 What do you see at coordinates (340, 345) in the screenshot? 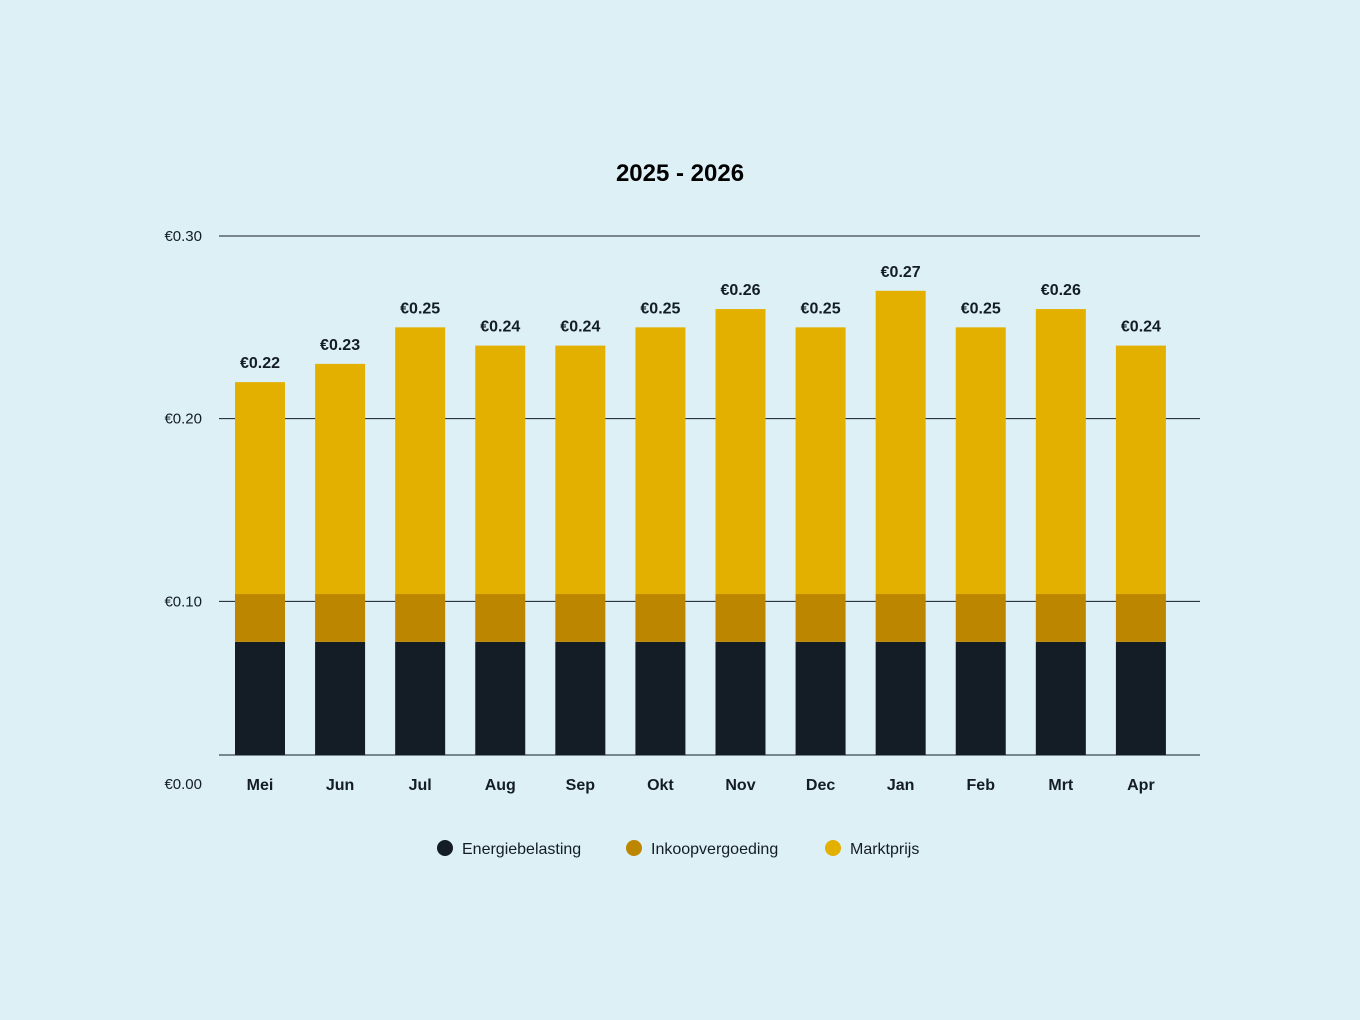
I see `bar-total-label: €0.23` at bounding box center [340, 345].